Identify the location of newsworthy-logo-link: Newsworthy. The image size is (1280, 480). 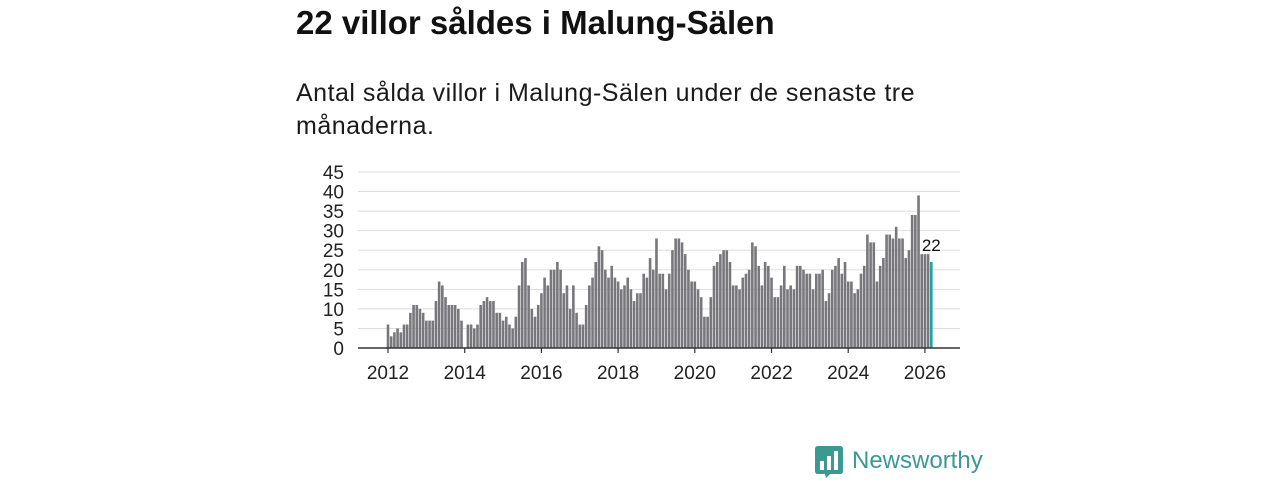
(899, 462).